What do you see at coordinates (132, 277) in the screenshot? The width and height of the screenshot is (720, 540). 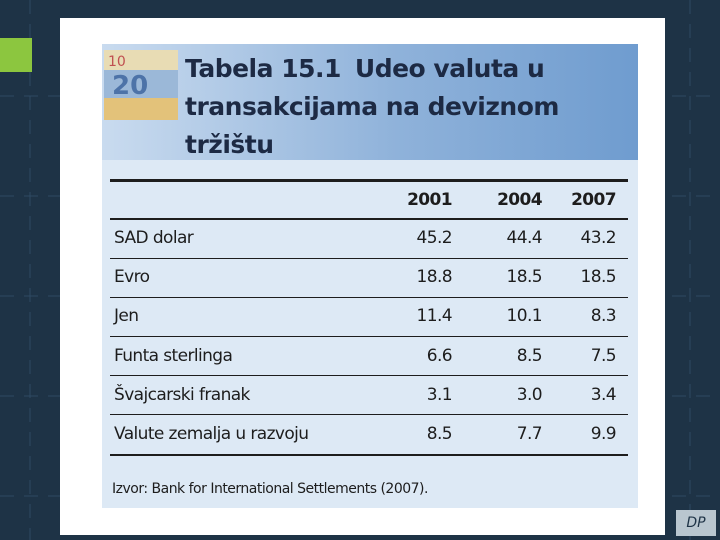 I see `row-label: Evro` at bounding box center [132, 277].